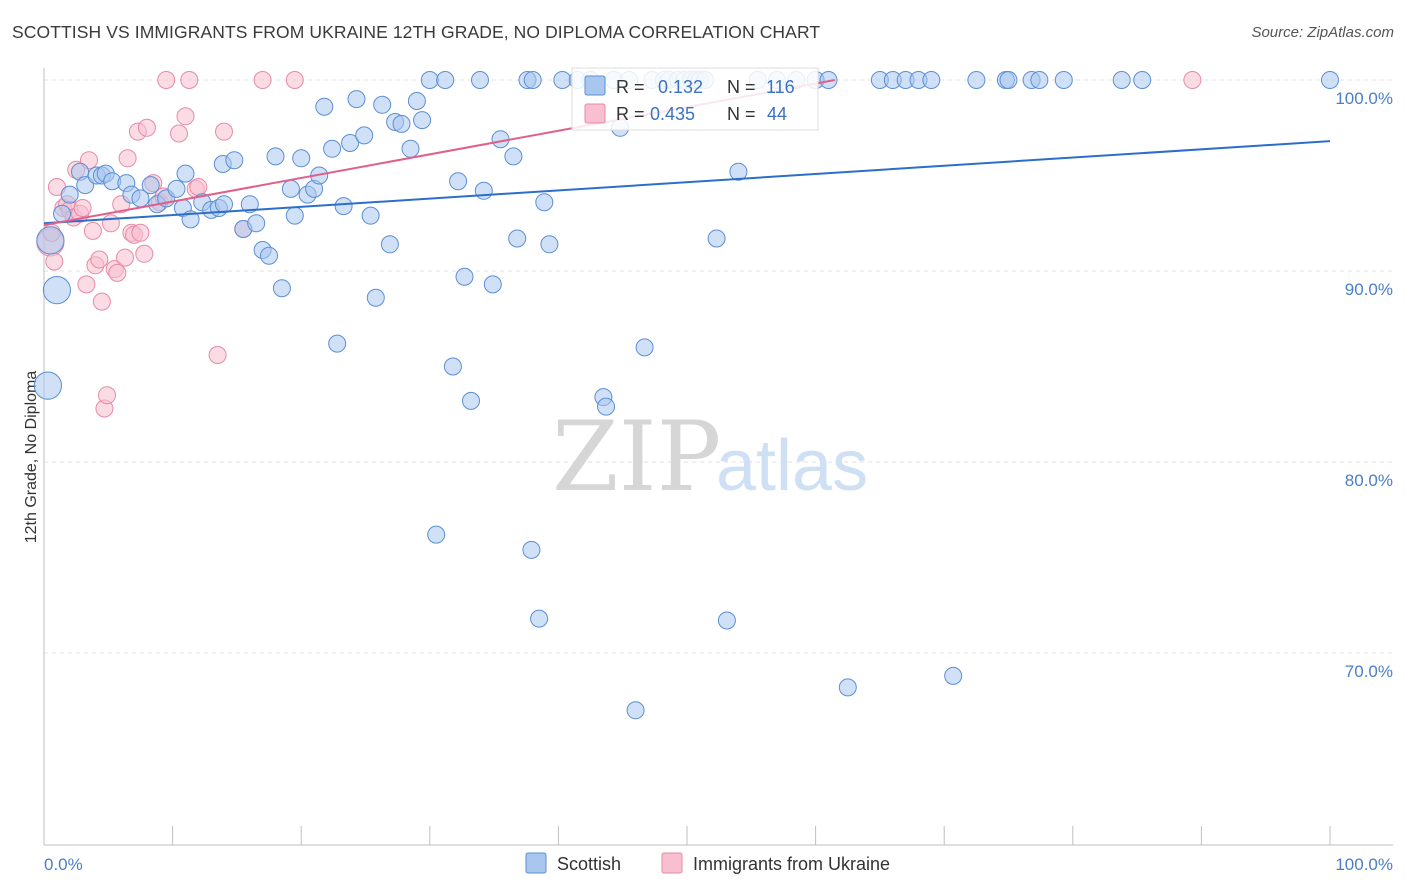  What do you see at coordinates (741, 87) in the screenshot?
I see `stats-blue-n-label: N =` at bounding box center [741, 87].